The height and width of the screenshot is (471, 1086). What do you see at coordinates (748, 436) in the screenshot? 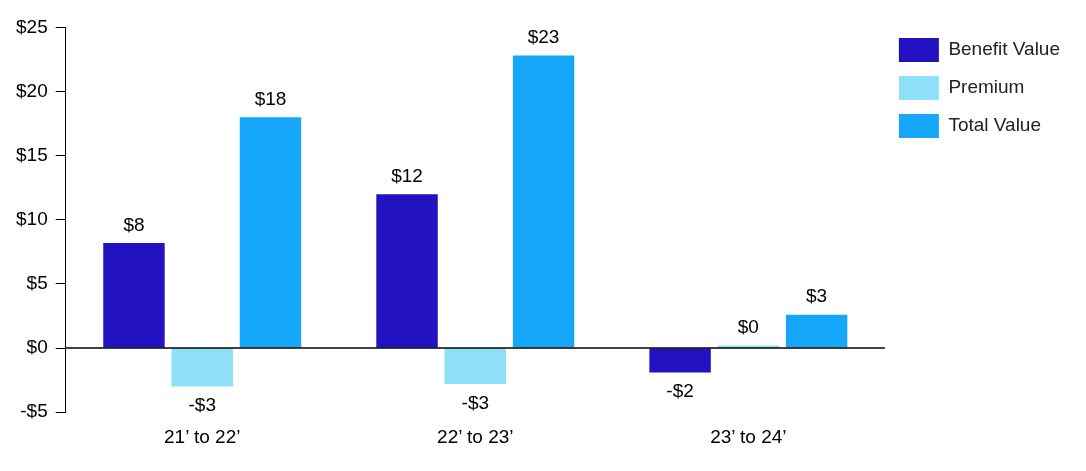
I see `x-tick-label: 23’ to 24’` at bounding box center [748, 436].